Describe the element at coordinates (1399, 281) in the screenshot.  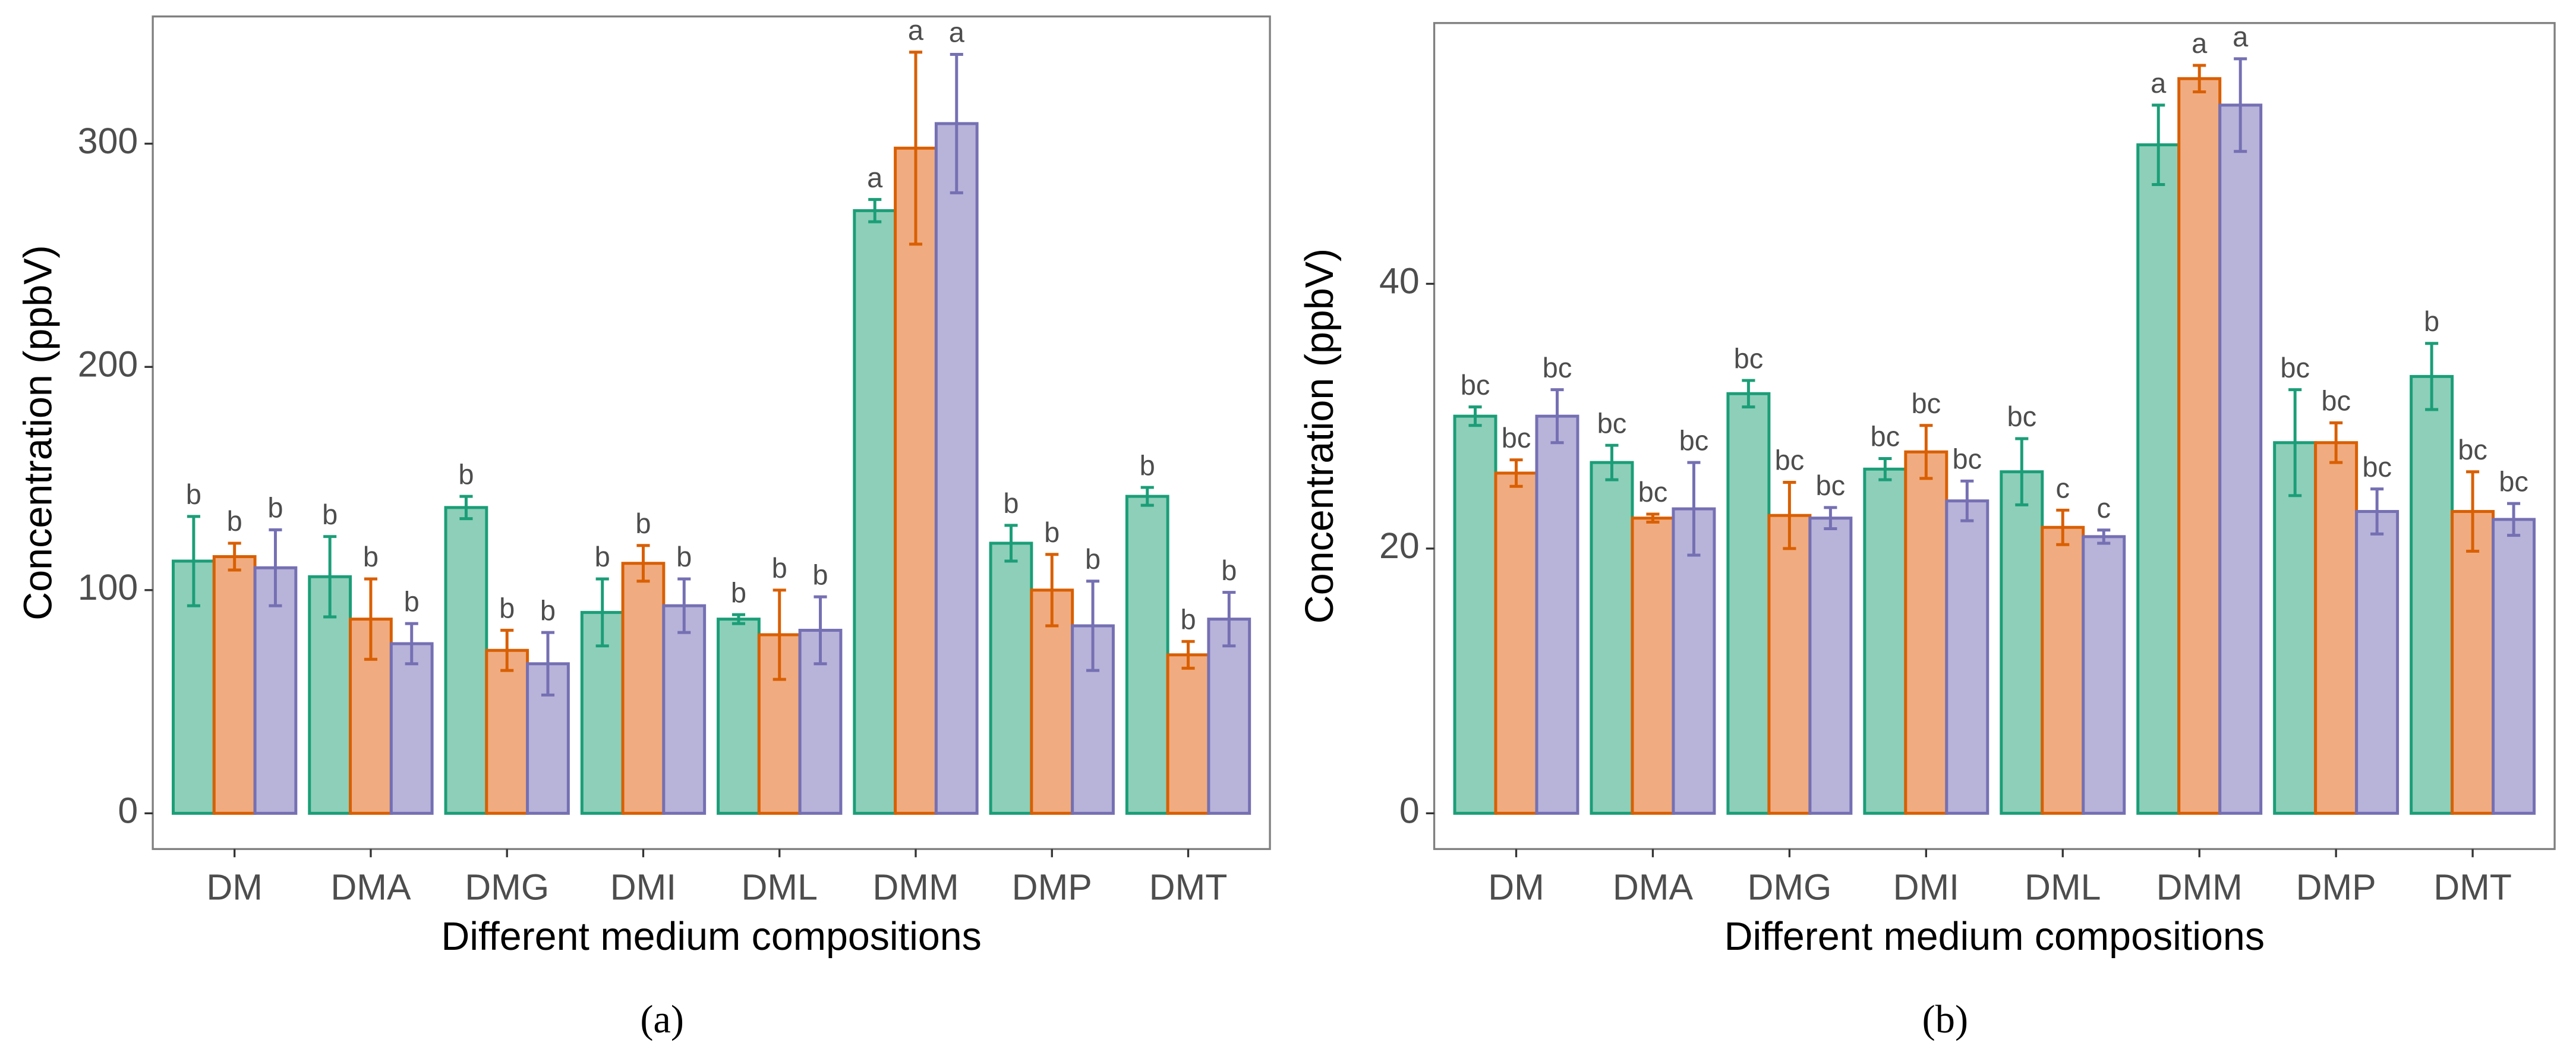
I see `y-tick-label: 40` at that location.